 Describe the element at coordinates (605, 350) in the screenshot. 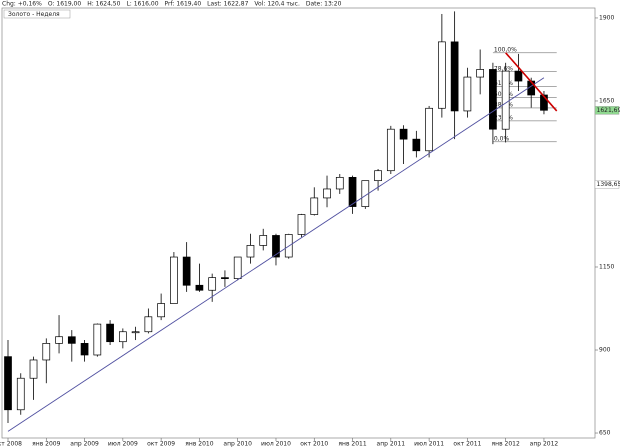

I see `y-tick-label: 900` at that location.